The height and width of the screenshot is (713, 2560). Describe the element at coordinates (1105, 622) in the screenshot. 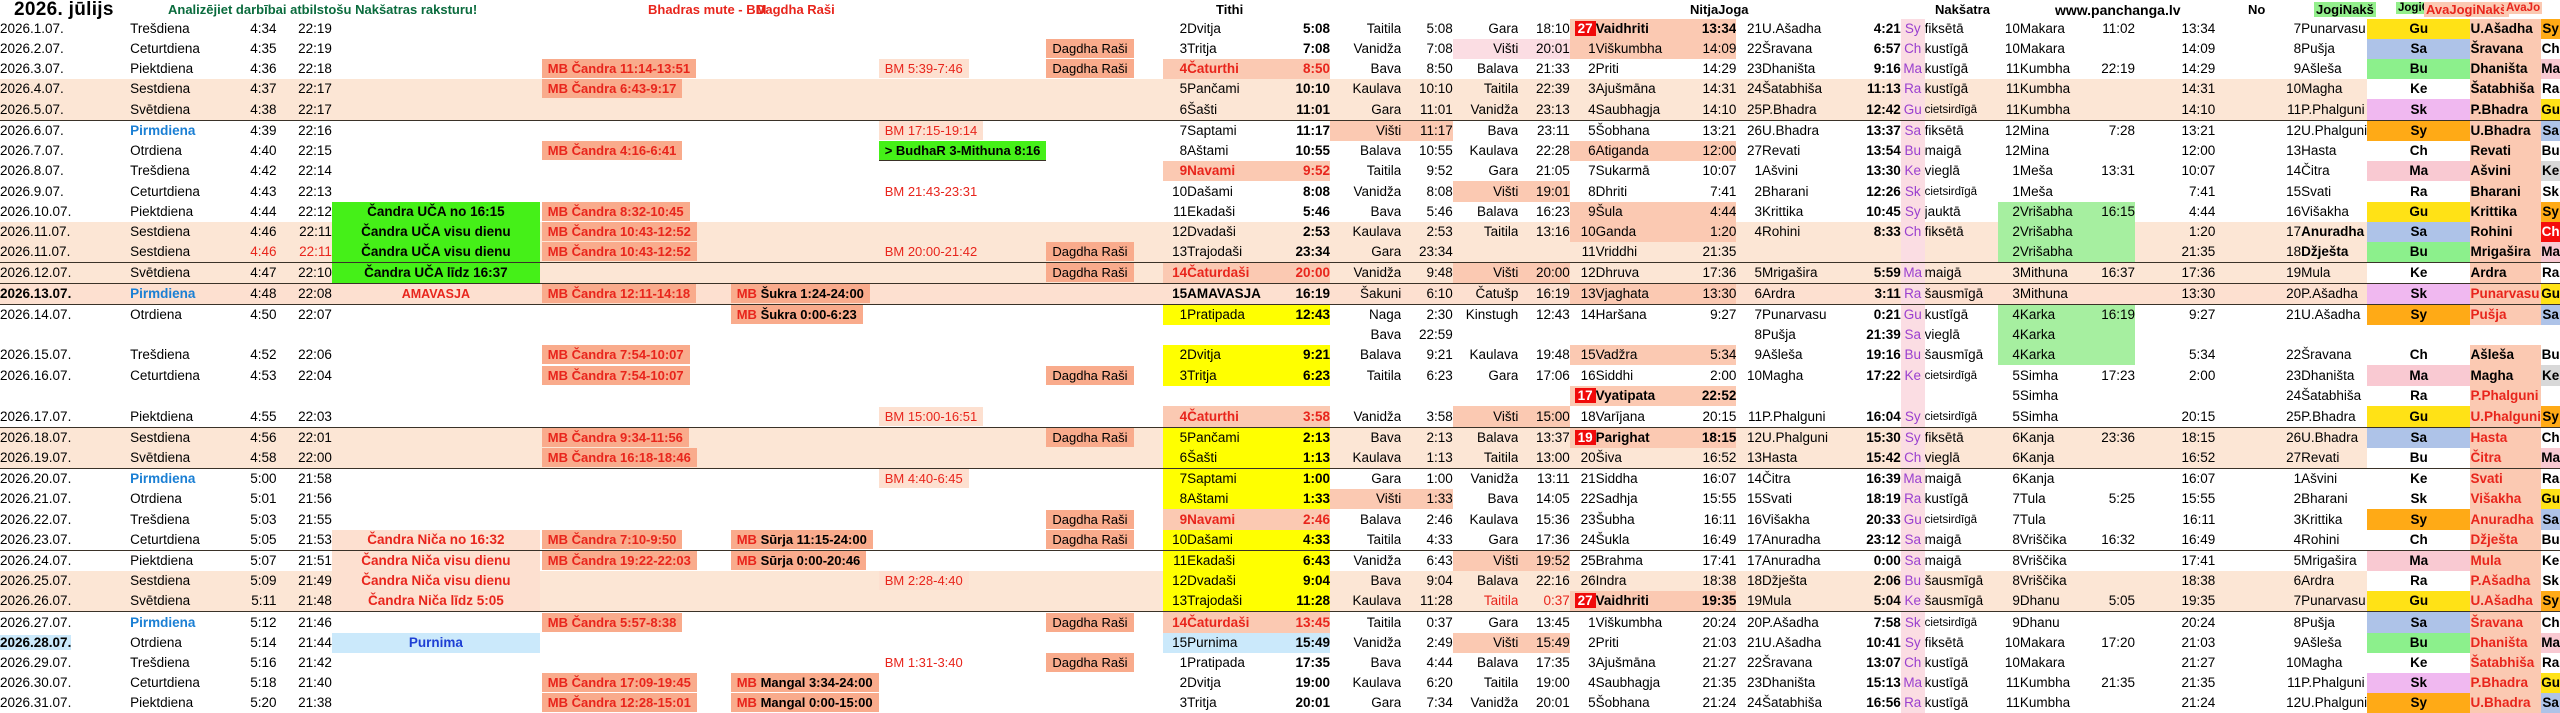

I see `cell-dagdha-rasi: Dagdha Raši` at that location.